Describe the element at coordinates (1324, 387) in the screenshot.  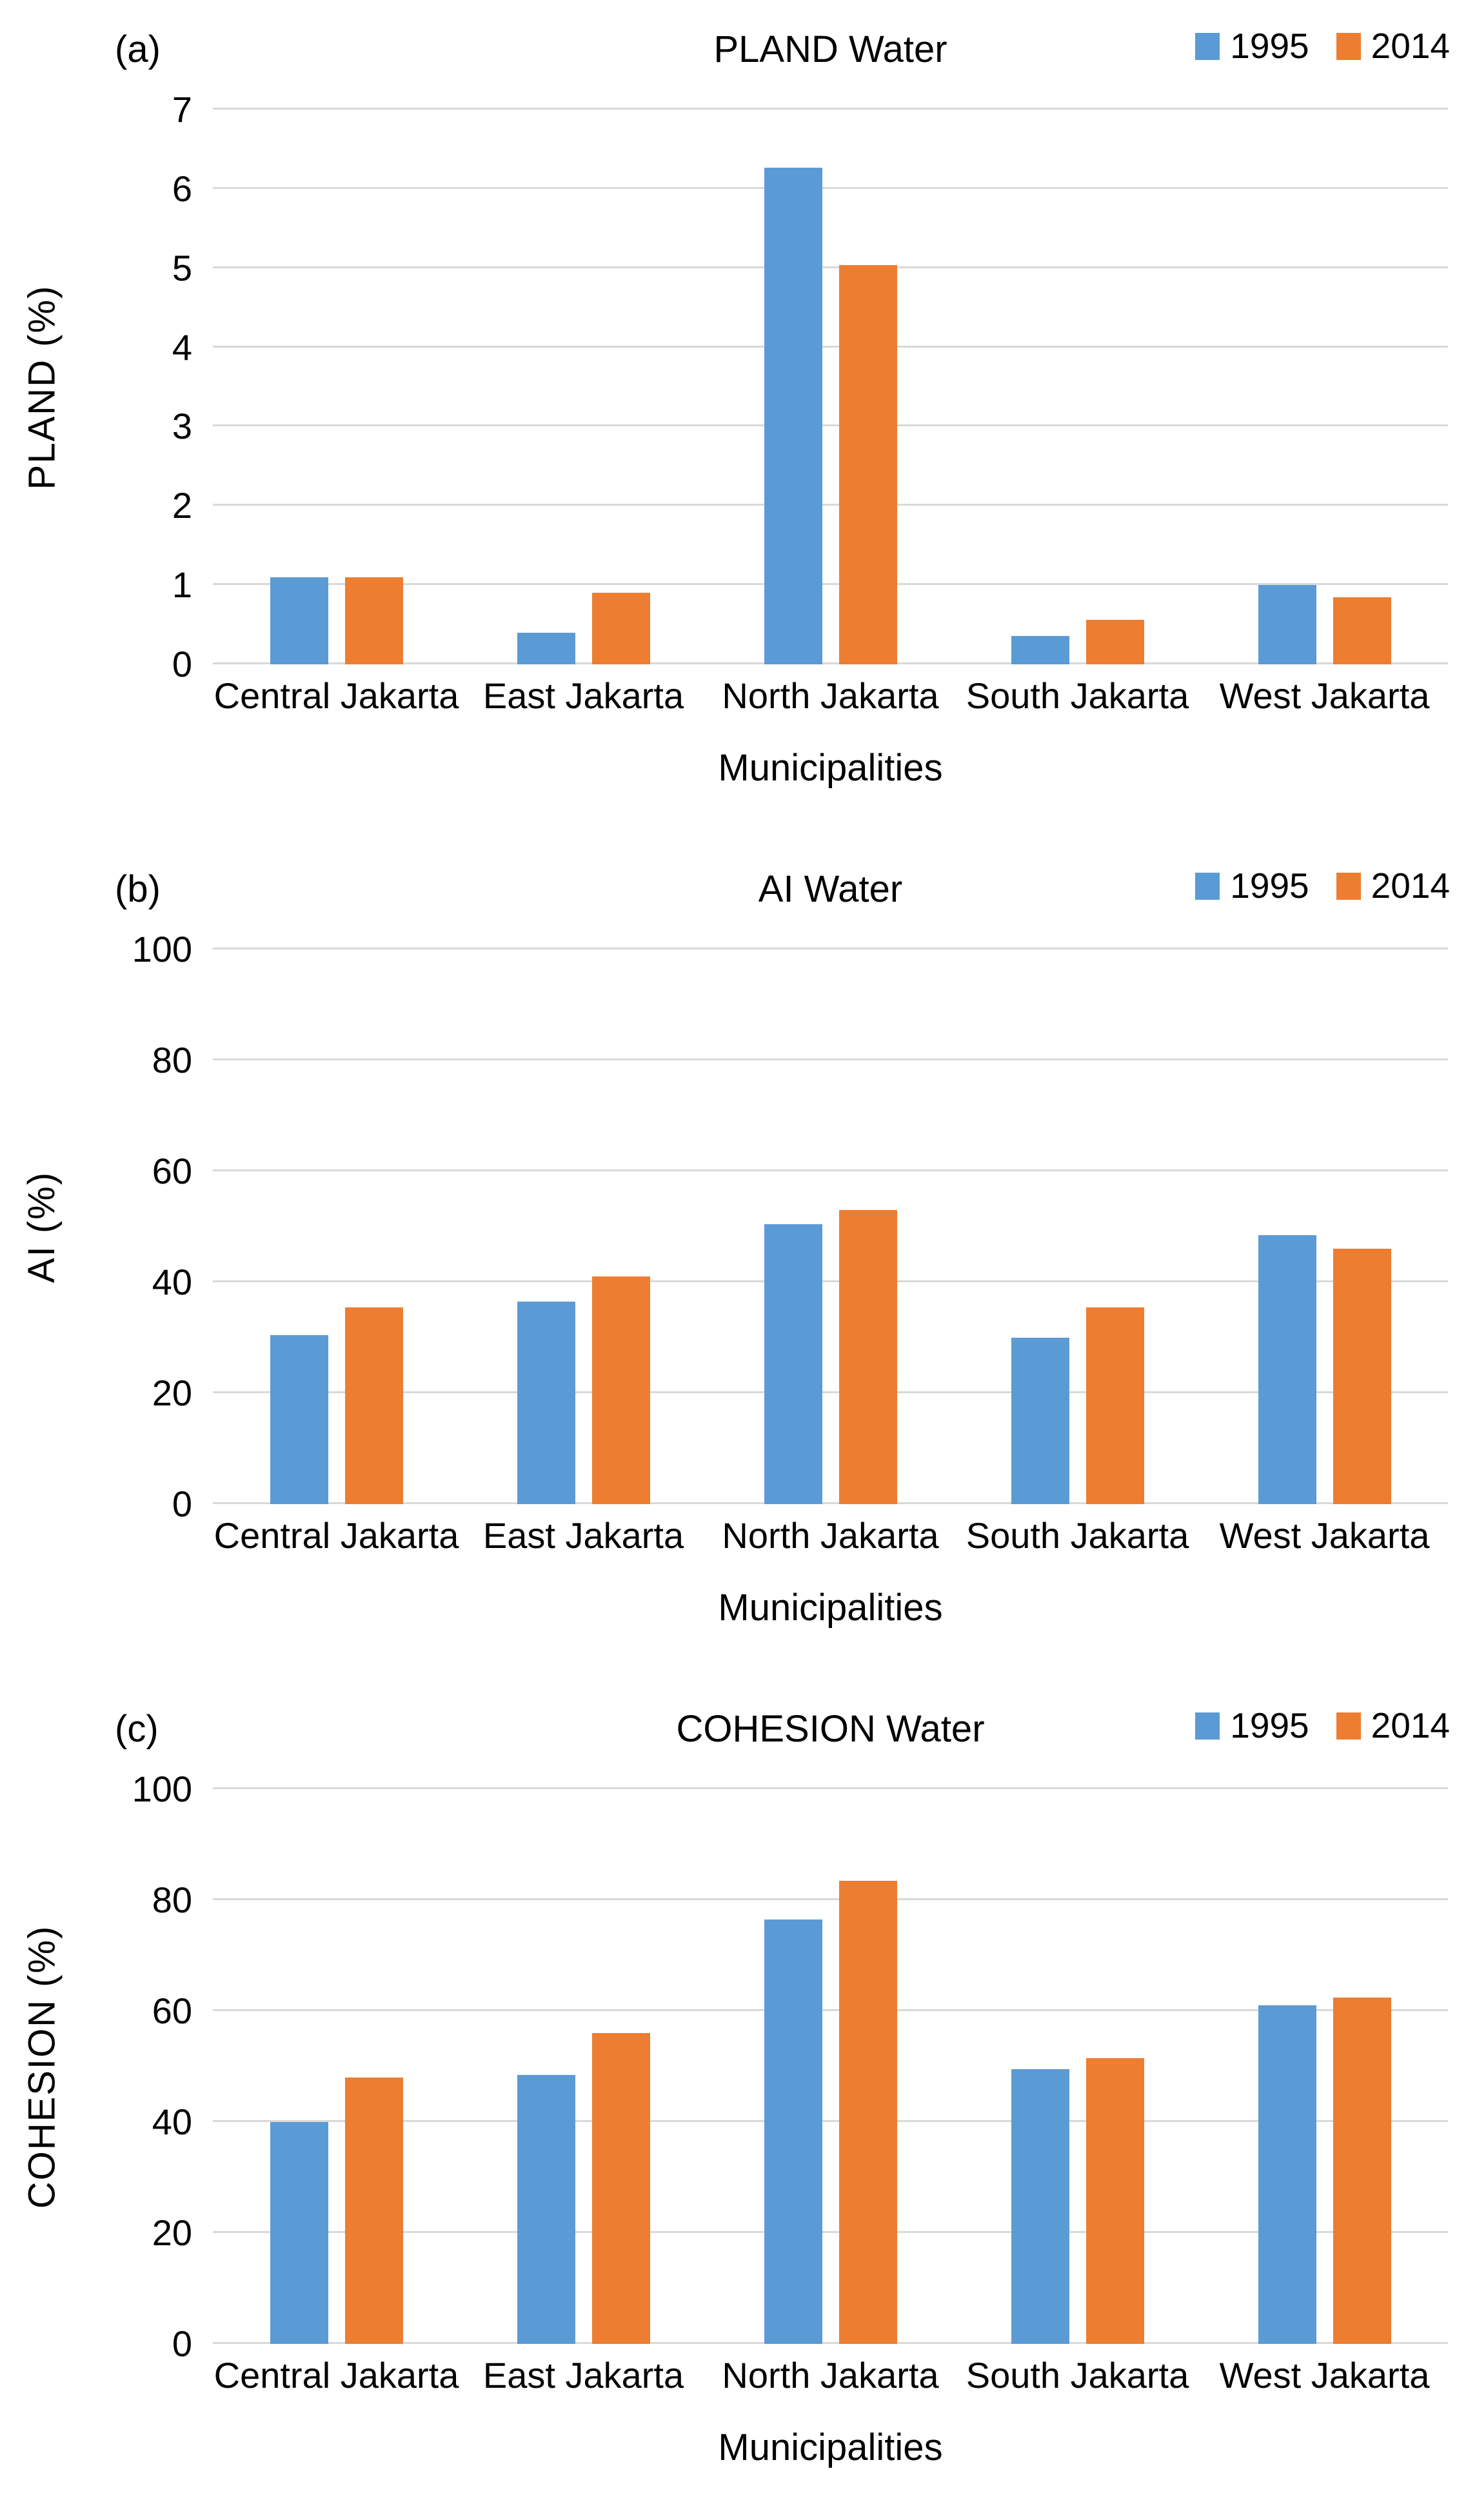
I see `bar-group-west-jakarta` at that location.